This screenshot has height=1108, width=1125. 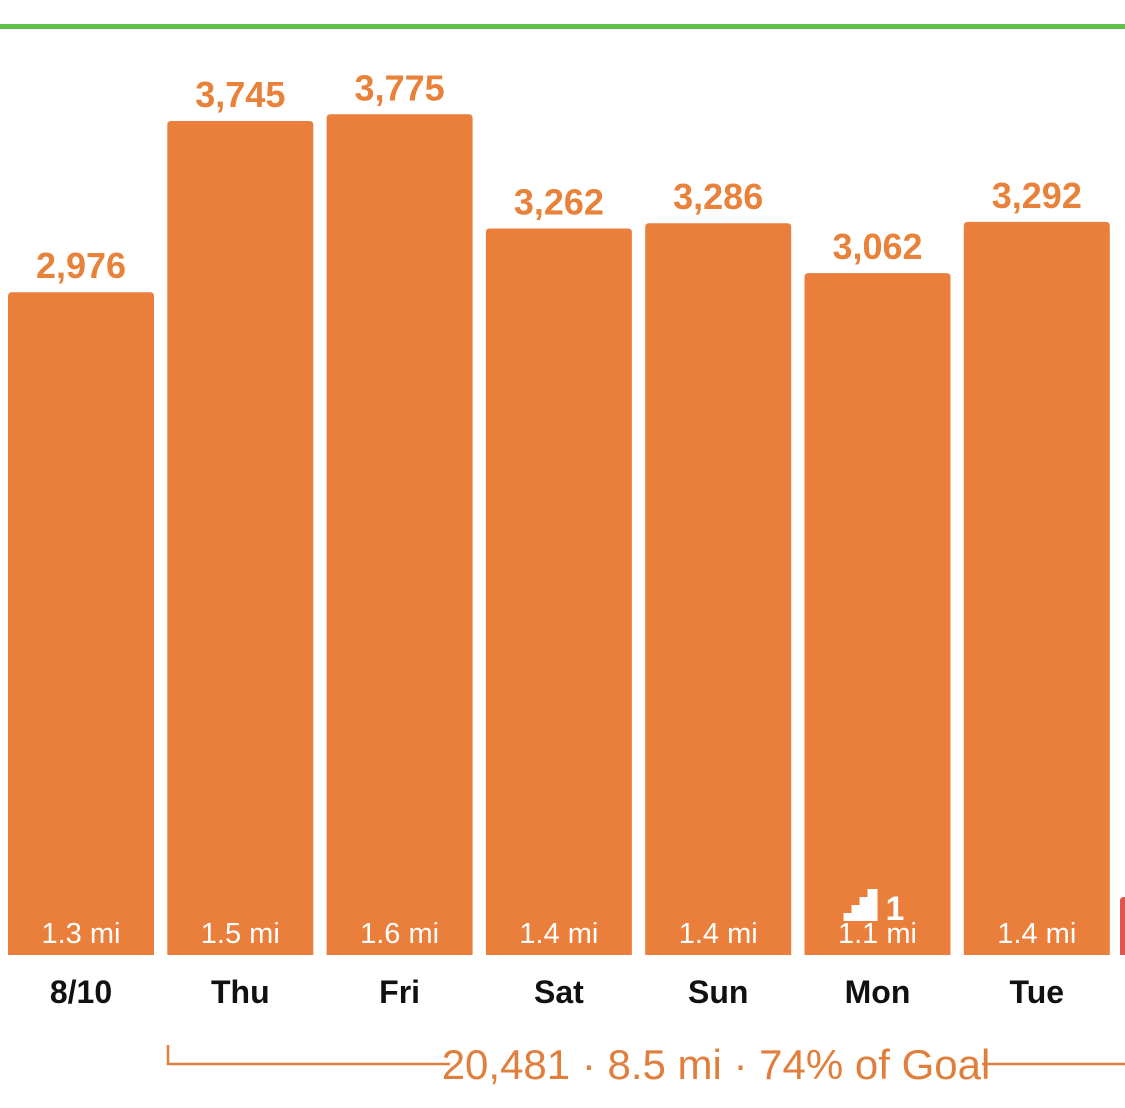 I want to click on stairs-icon, so click(x=860, y=905).